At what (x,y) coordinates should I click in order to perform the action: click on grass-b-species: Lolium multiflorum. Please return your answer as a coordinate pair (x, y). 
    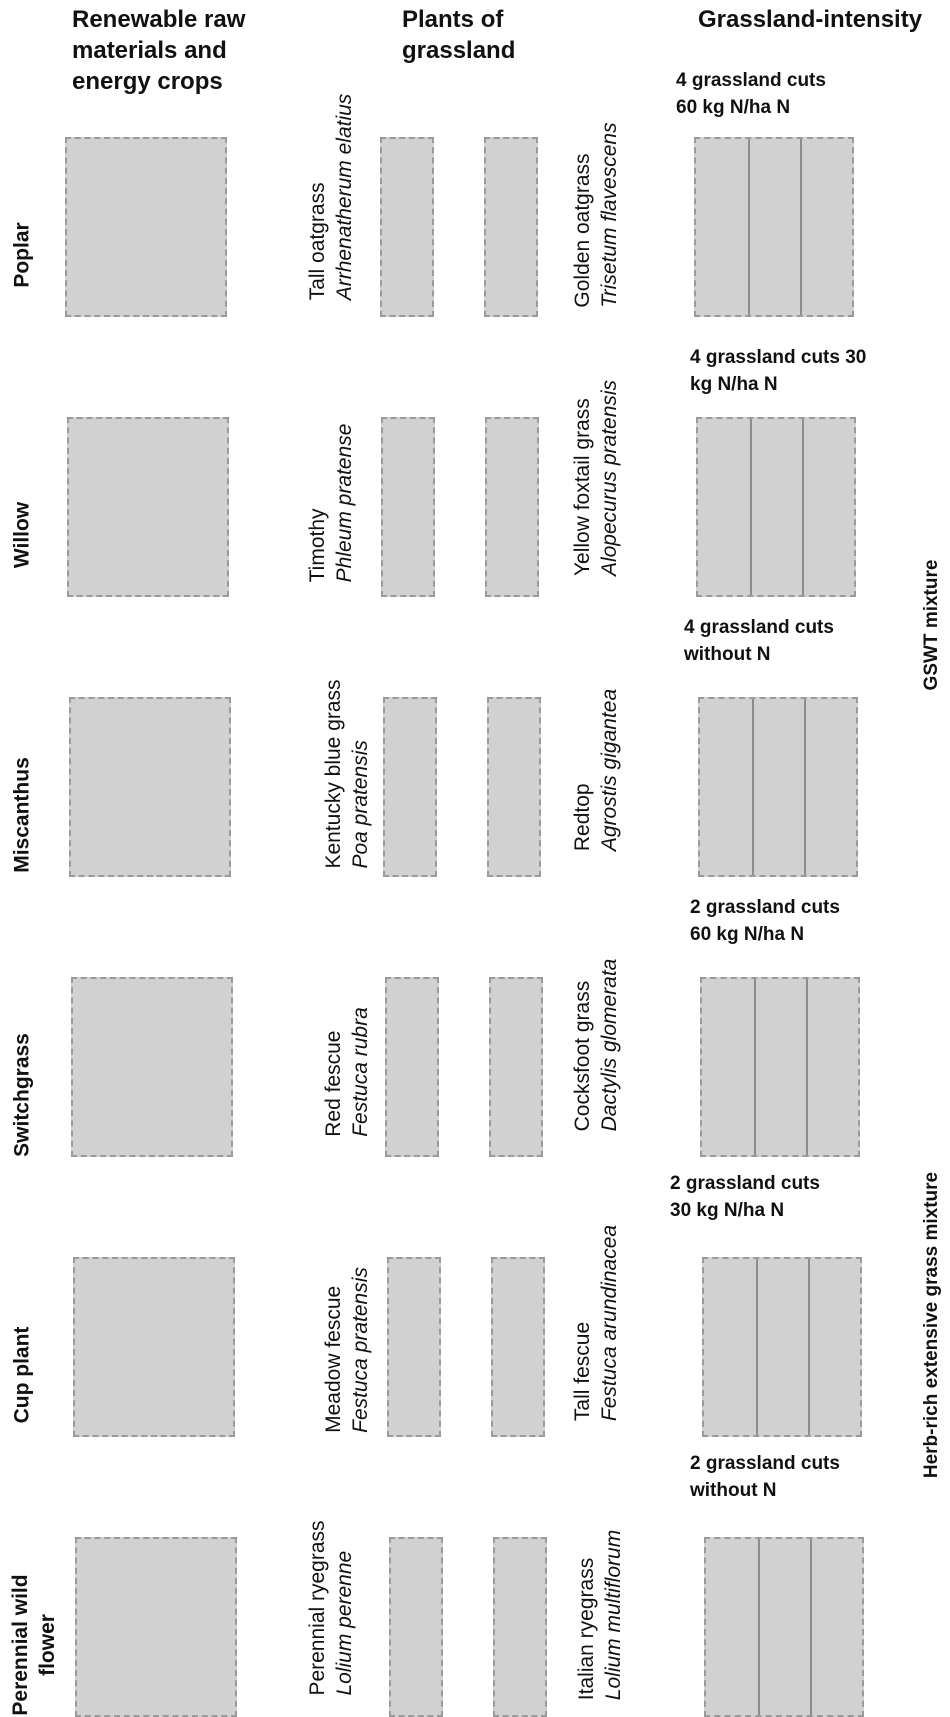
    Looking at the image, I should click on (613, 1615).